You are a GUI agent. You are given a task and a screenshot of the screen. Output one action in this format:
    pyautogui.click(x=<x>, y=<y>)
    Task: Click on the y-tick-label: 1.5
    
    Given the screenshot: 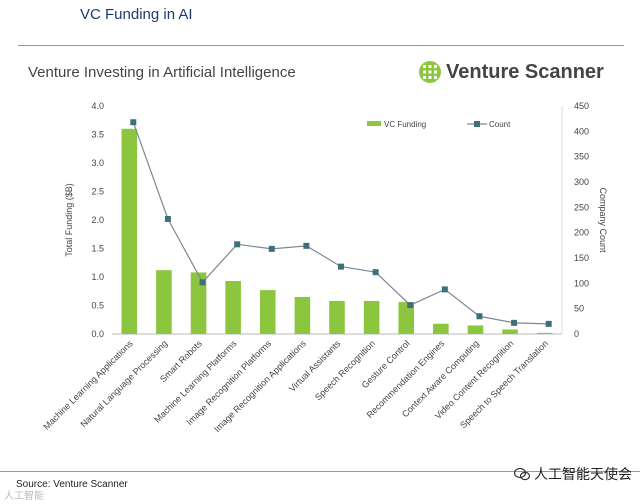 What is the action you would take?
    pyautogui.click(x=97, y=249)
    